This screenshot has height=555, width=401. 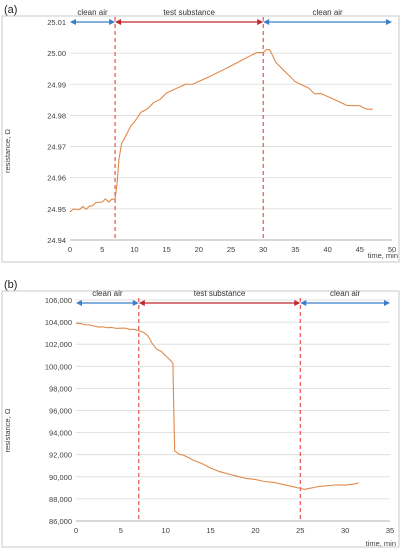 What do you see at coordinates (392, 249) in the screenshot?
I see `x-tick-label: 50` at bounding box center [392, 249].